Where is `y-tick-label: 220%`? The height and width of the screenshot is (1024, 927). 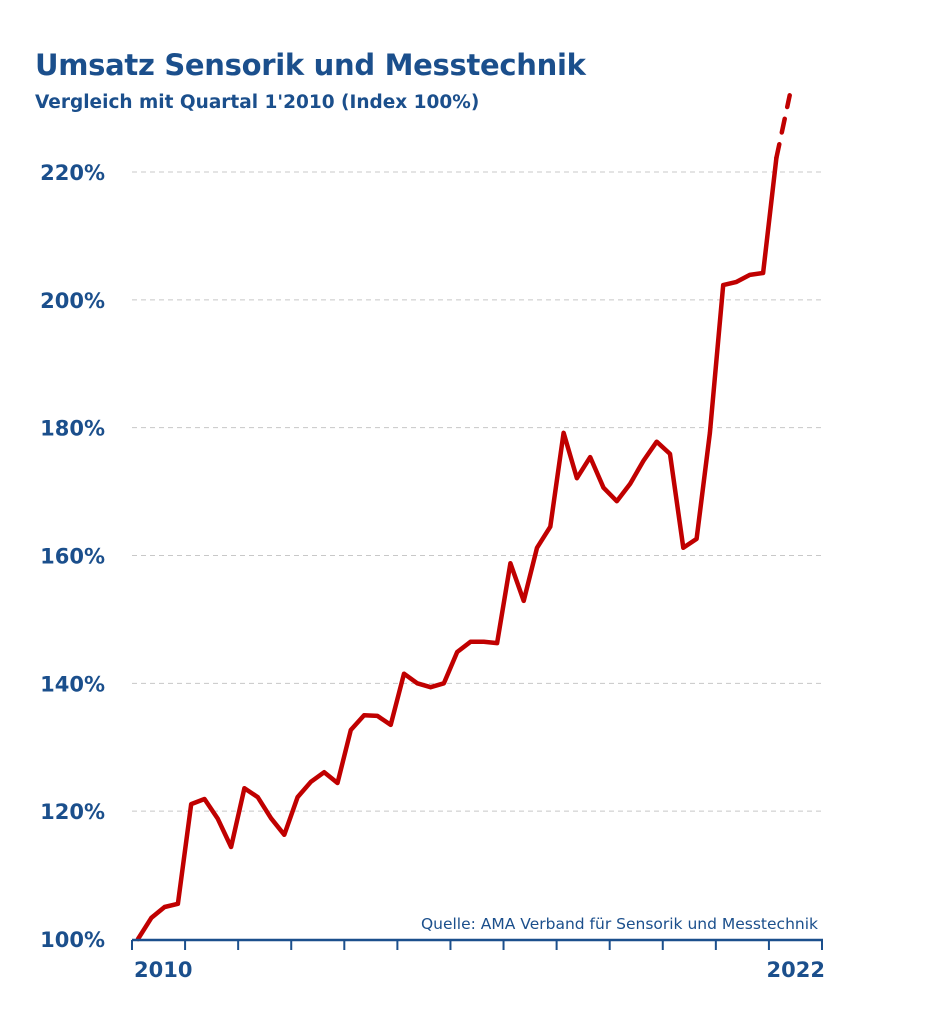 y-tick-label: 220% is located at coordinates (72, 173).